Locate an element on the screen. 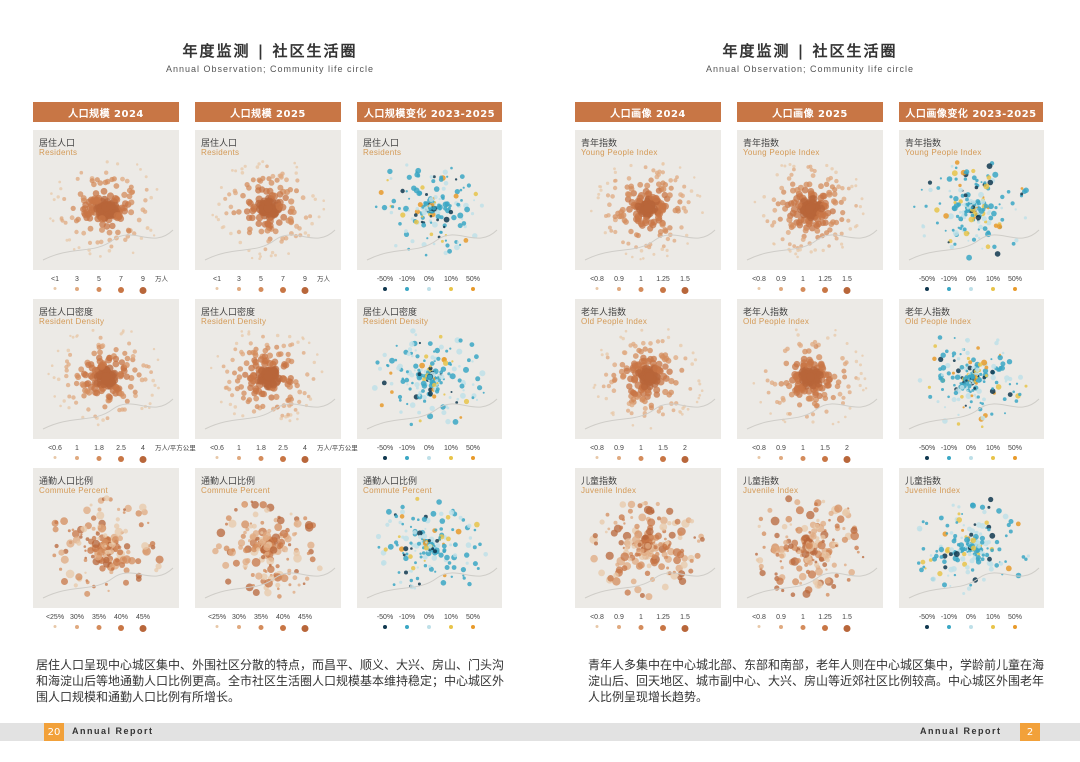 The width and height of the screenshot is (1080, 762). legend-label: -10% is located at coordinates (407, 448).